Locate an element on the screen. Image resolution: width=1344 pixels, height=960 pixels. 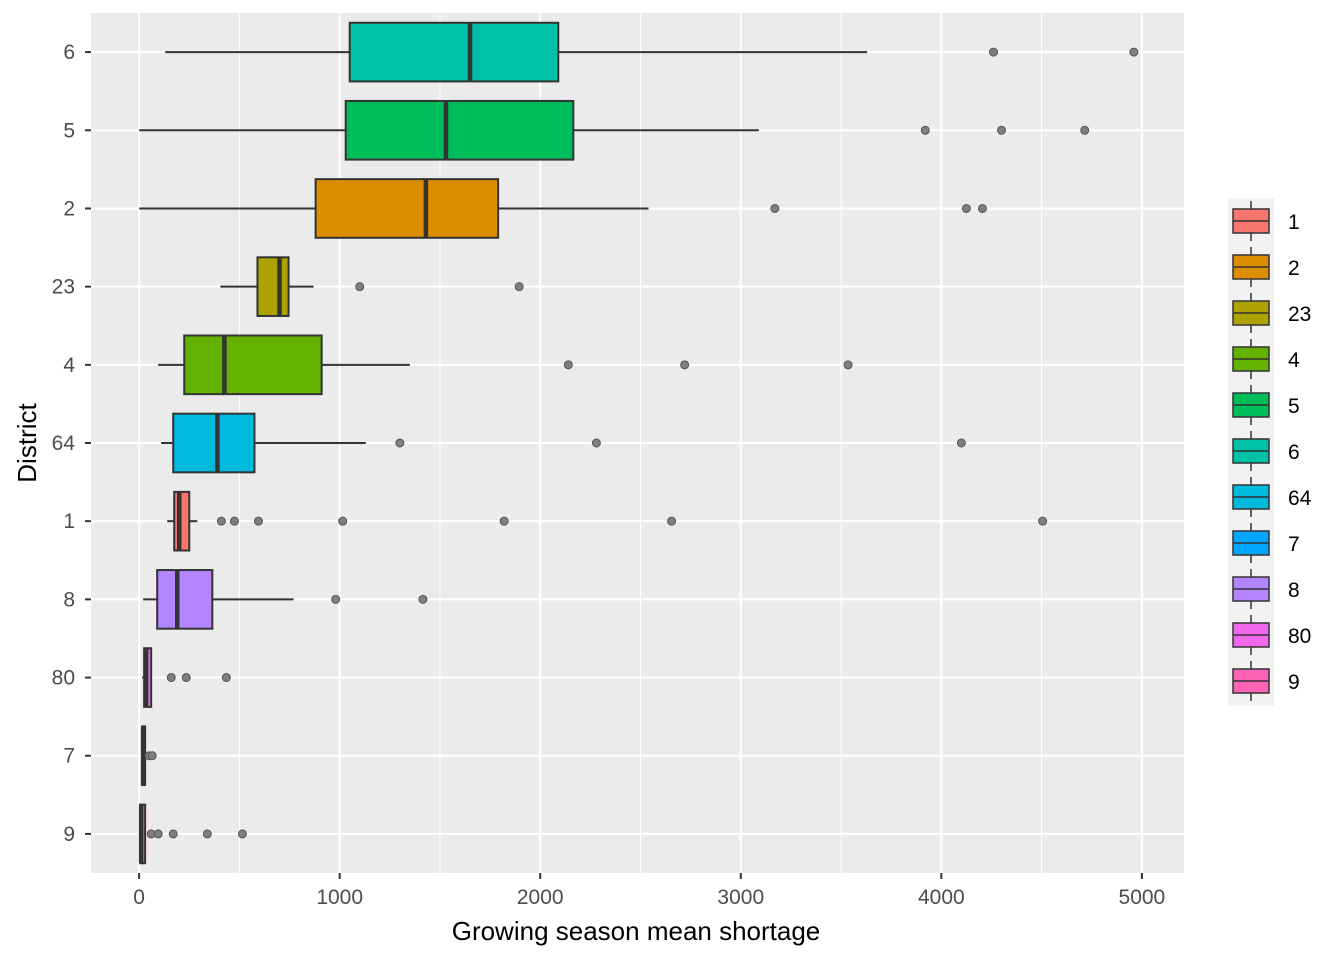
y-tick-label: 64 is located at coordinates (64, 443).